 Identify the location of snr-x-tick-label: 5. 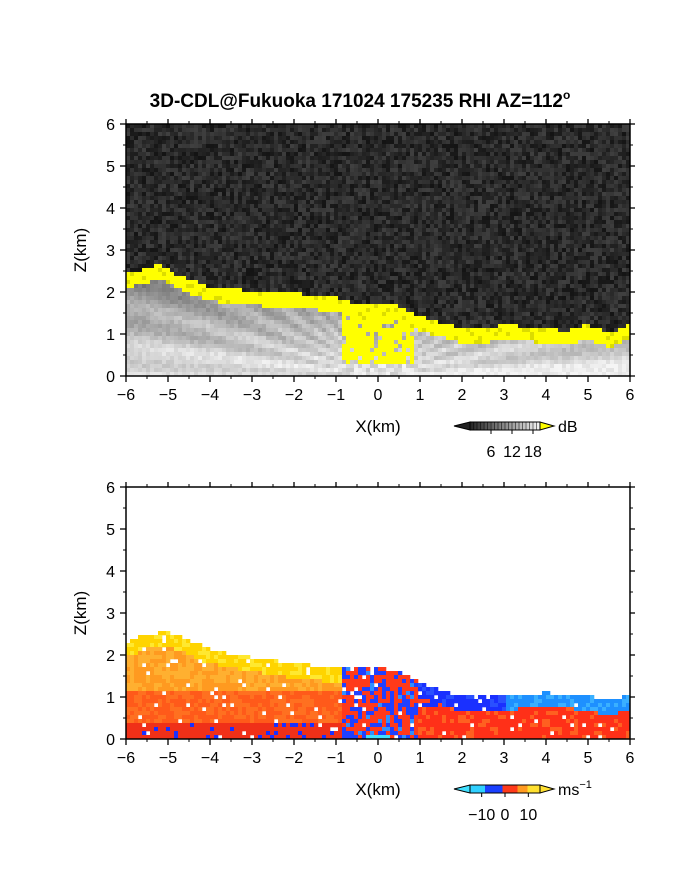
(588, 395).